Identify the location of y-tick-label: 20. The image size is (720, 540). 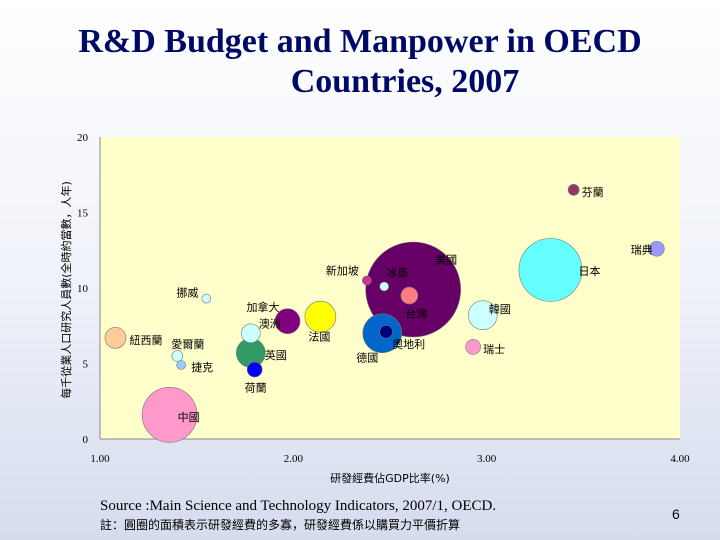
(83, 138).